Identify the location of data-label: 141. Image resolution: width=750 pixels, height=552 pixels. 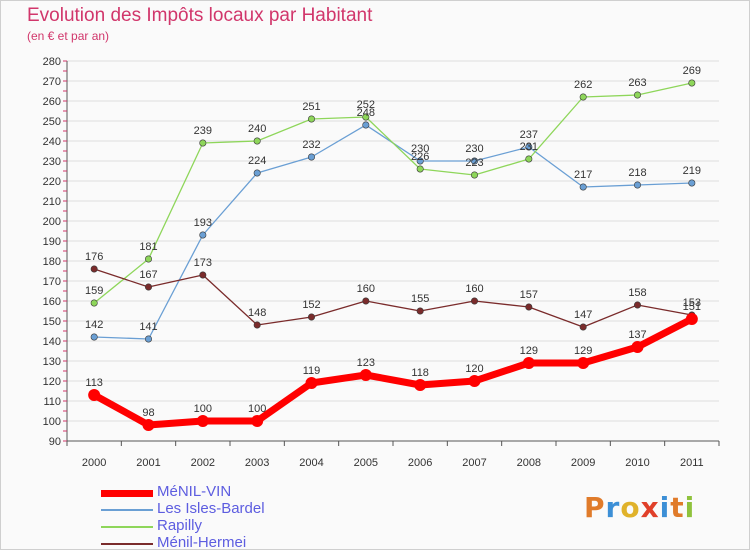
(148, 327).